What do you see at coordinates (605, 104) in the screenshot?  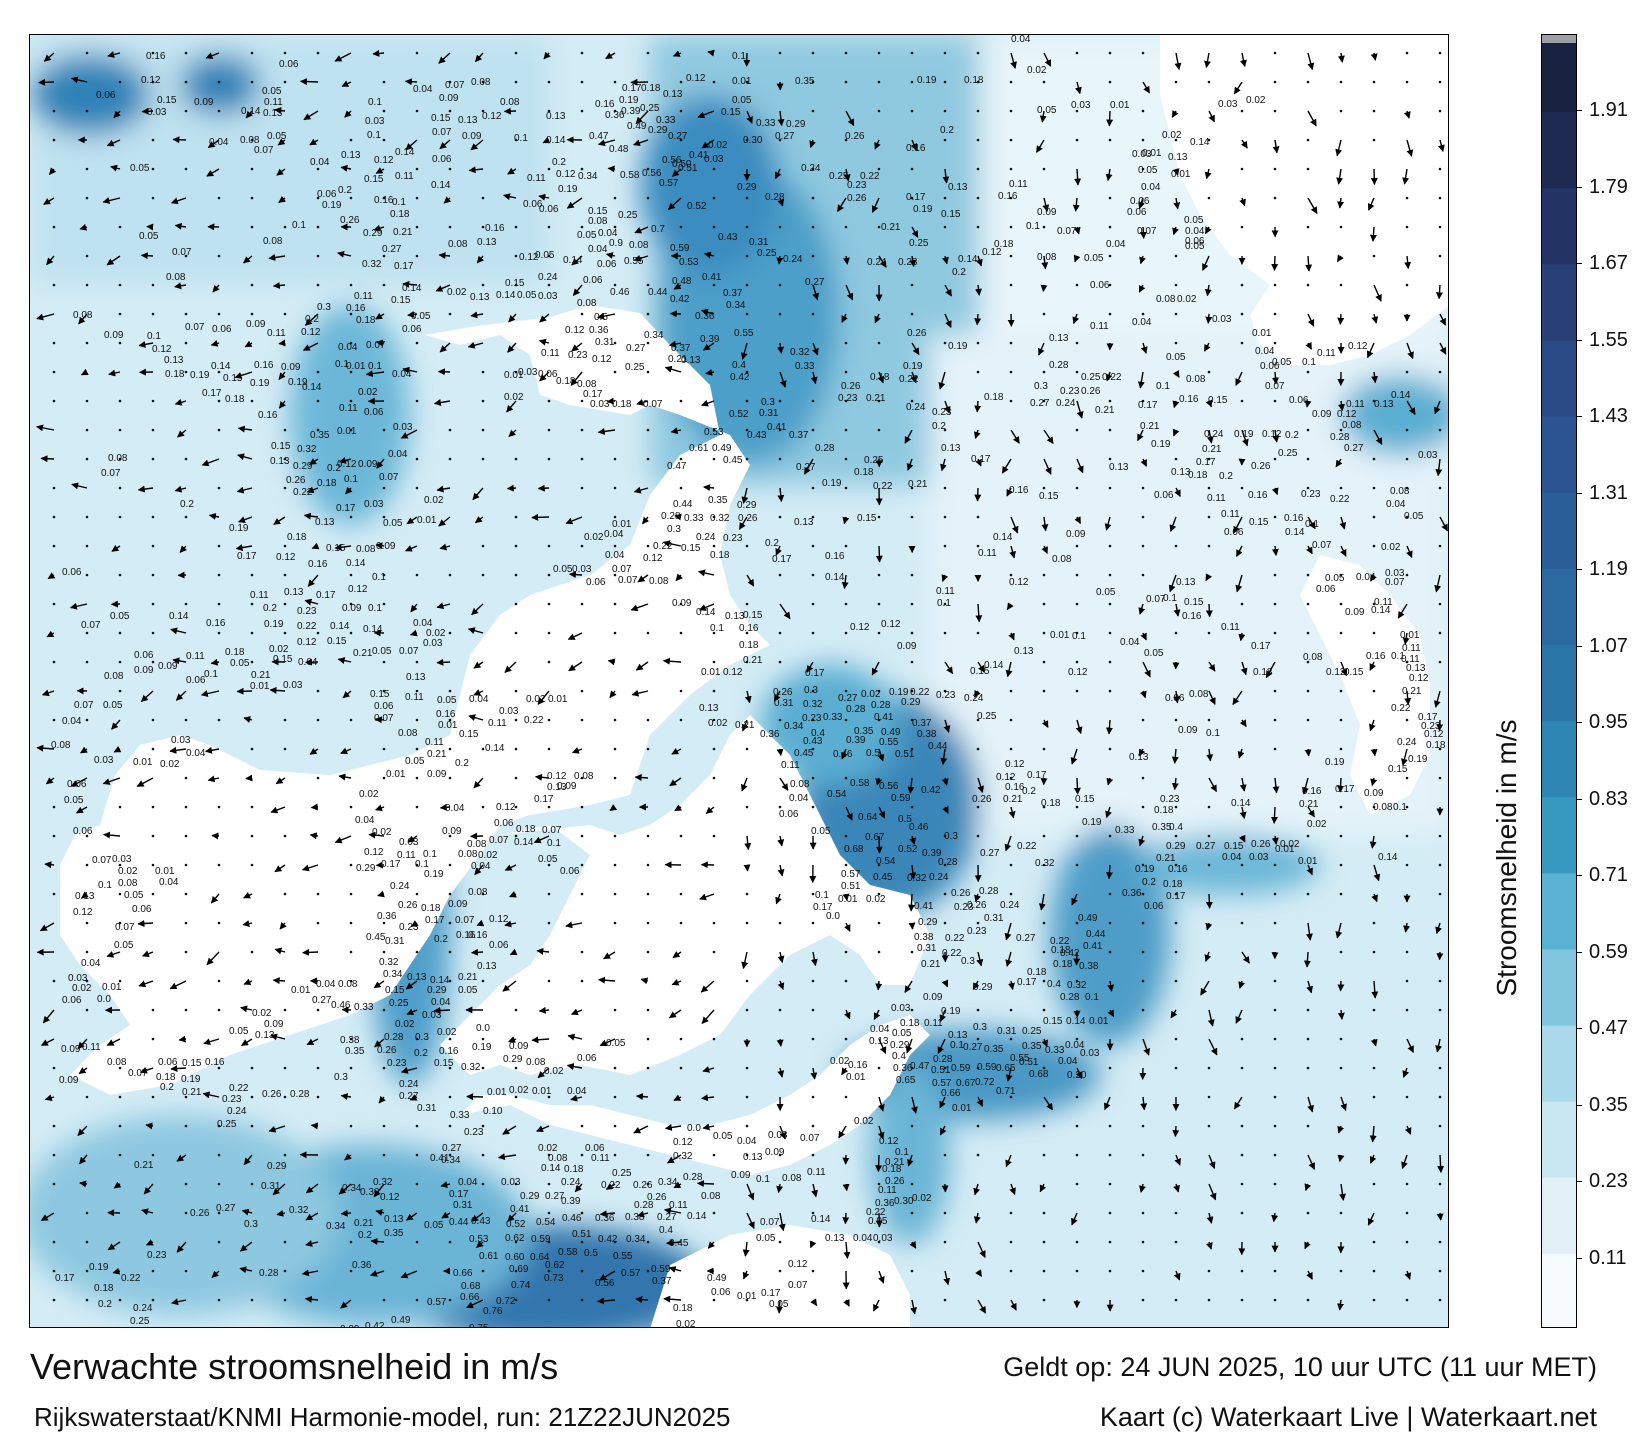 I see `speed-label: 0.16` at bounding box center [605, 104].